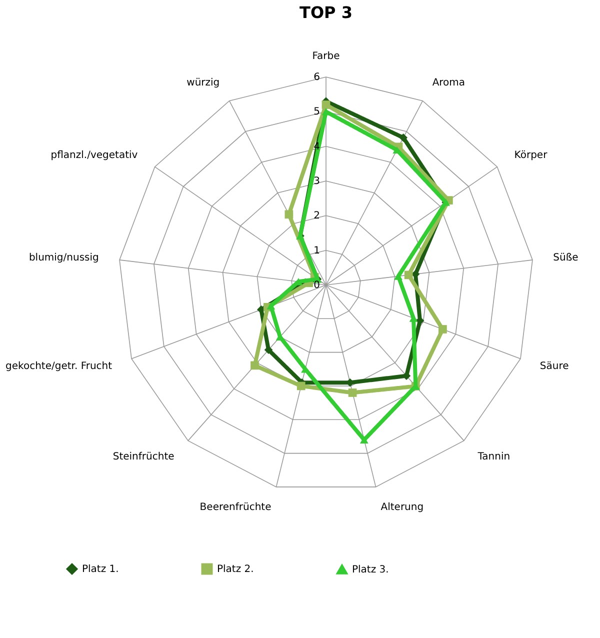  Describe the element at coordinates (203, 82) in the screenshot. I see `spoke-label: würzig` at that location.